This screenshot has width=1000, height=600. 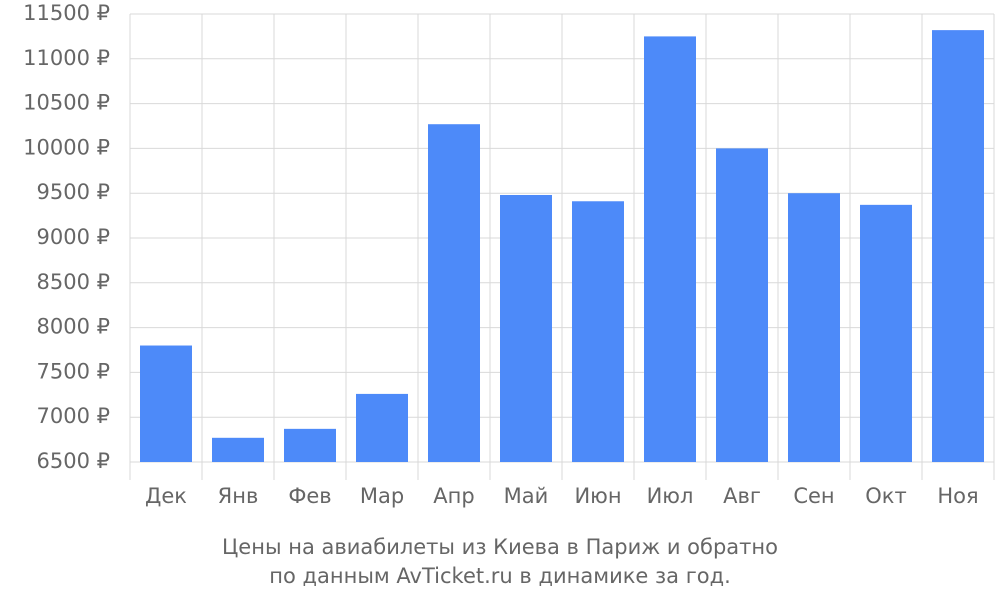 What do you see at coordinates (73, 327) in the screenshot?
I see `y-tick-label: 8000 ₽` at bounding box center [73, 327].